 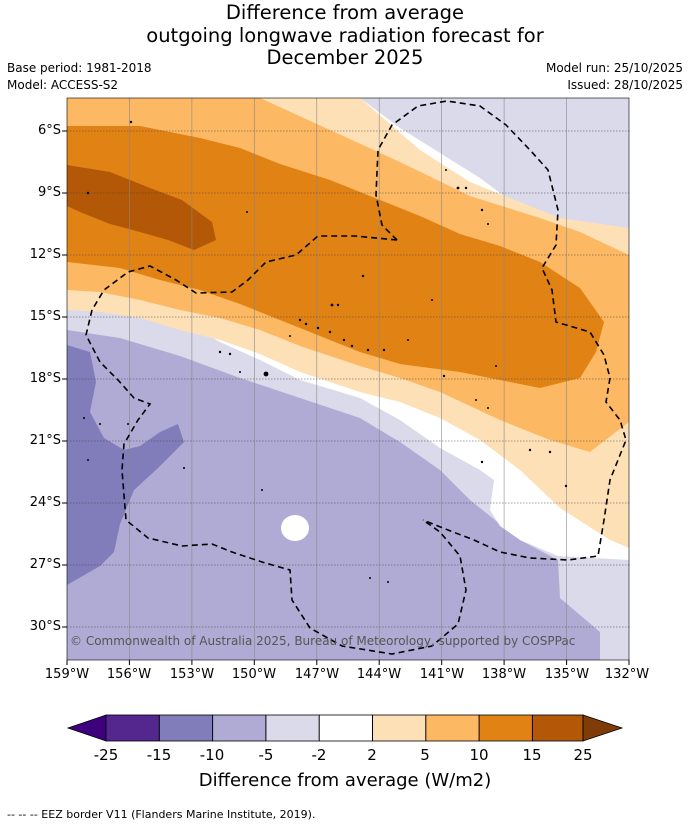 What do you see at coordinates (45, 564) in the screenshot?
I see `lat-label: 27°S` at bounding box center [45, 564].